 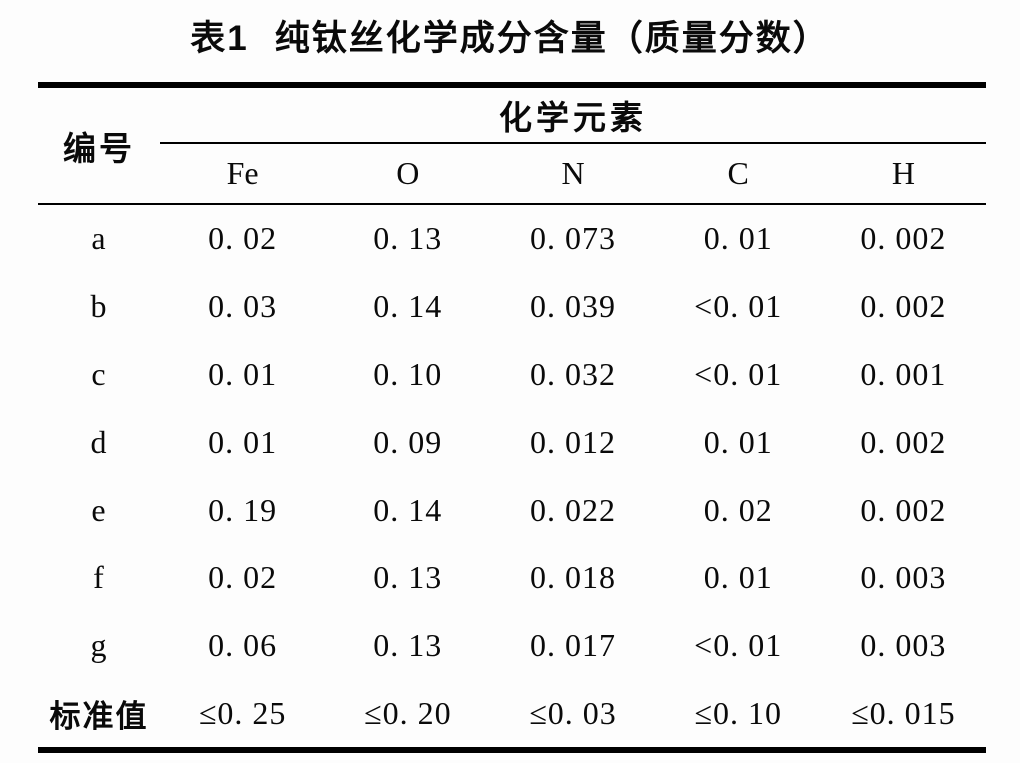 What do you see at coordinates (99, 373) in the screenshot?
I see `row-label: c` at bounding box center [99, 373].